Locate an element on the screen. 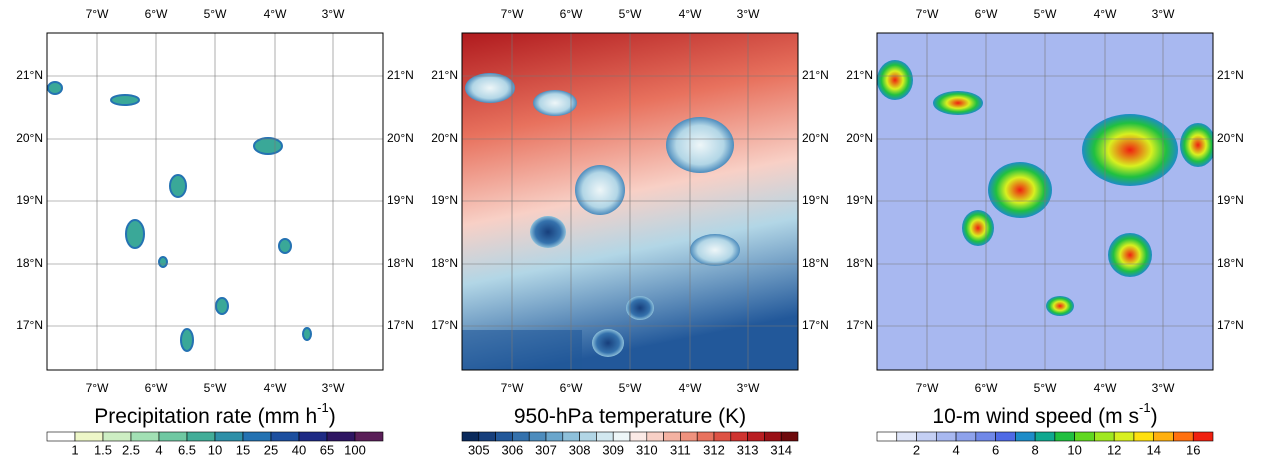 The image size is (1265, 463). colorbar-label: 2 is located at coordinates (916, 449).